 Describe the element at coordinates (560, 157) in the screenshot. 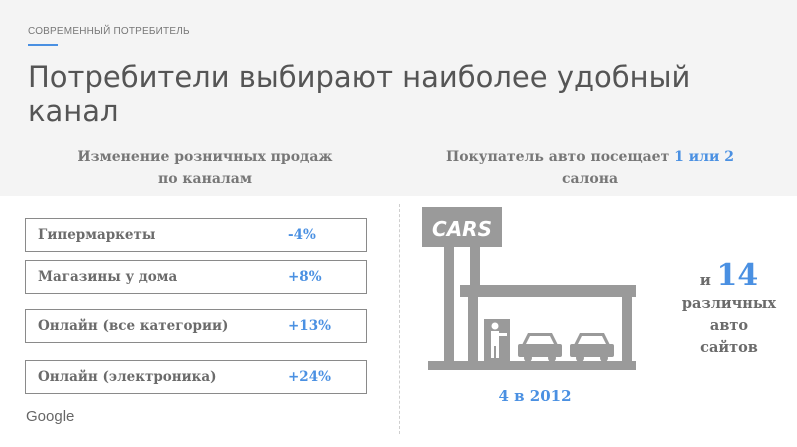

I see `right-heading-pre: Покупатель авто посещает` at that location.